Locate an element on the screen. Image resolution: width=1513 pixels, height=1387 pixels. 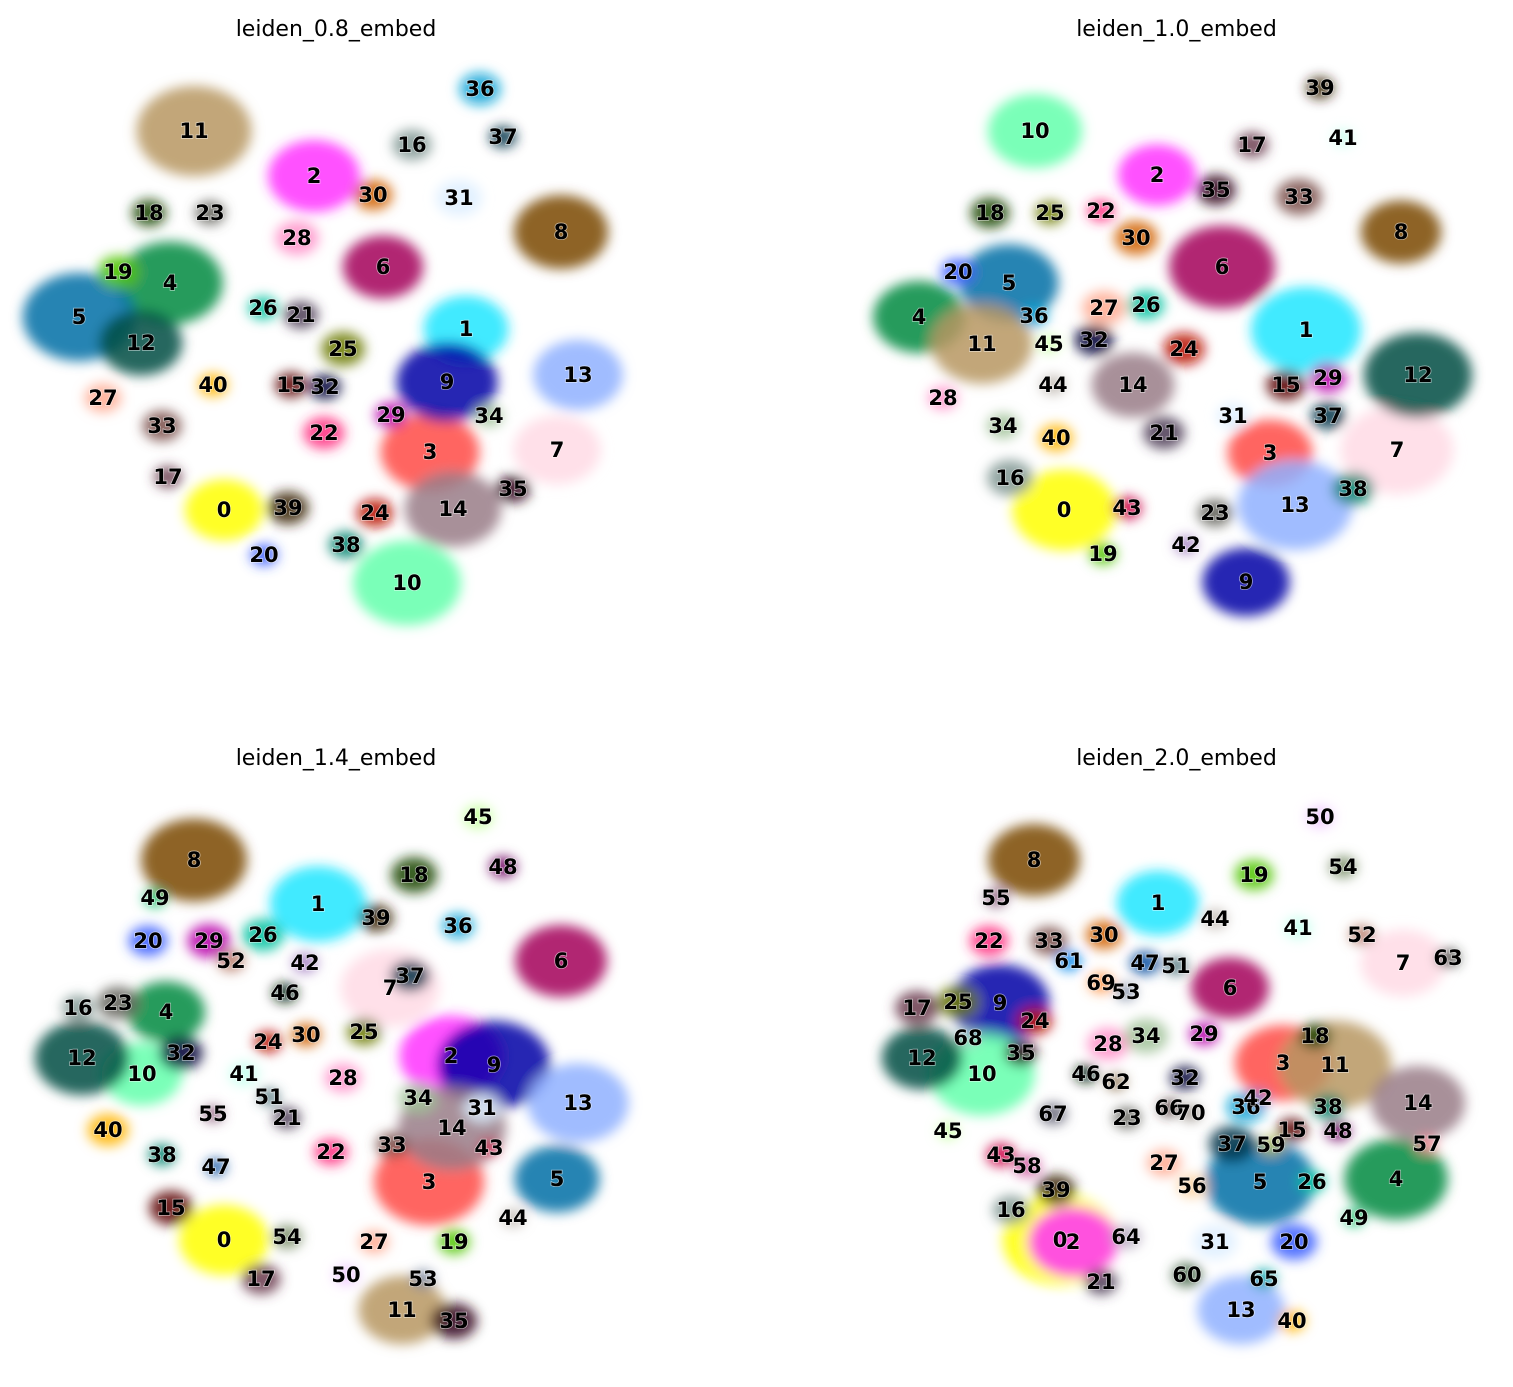
cluster-label: 22 is located at coordinates (330, 1152).